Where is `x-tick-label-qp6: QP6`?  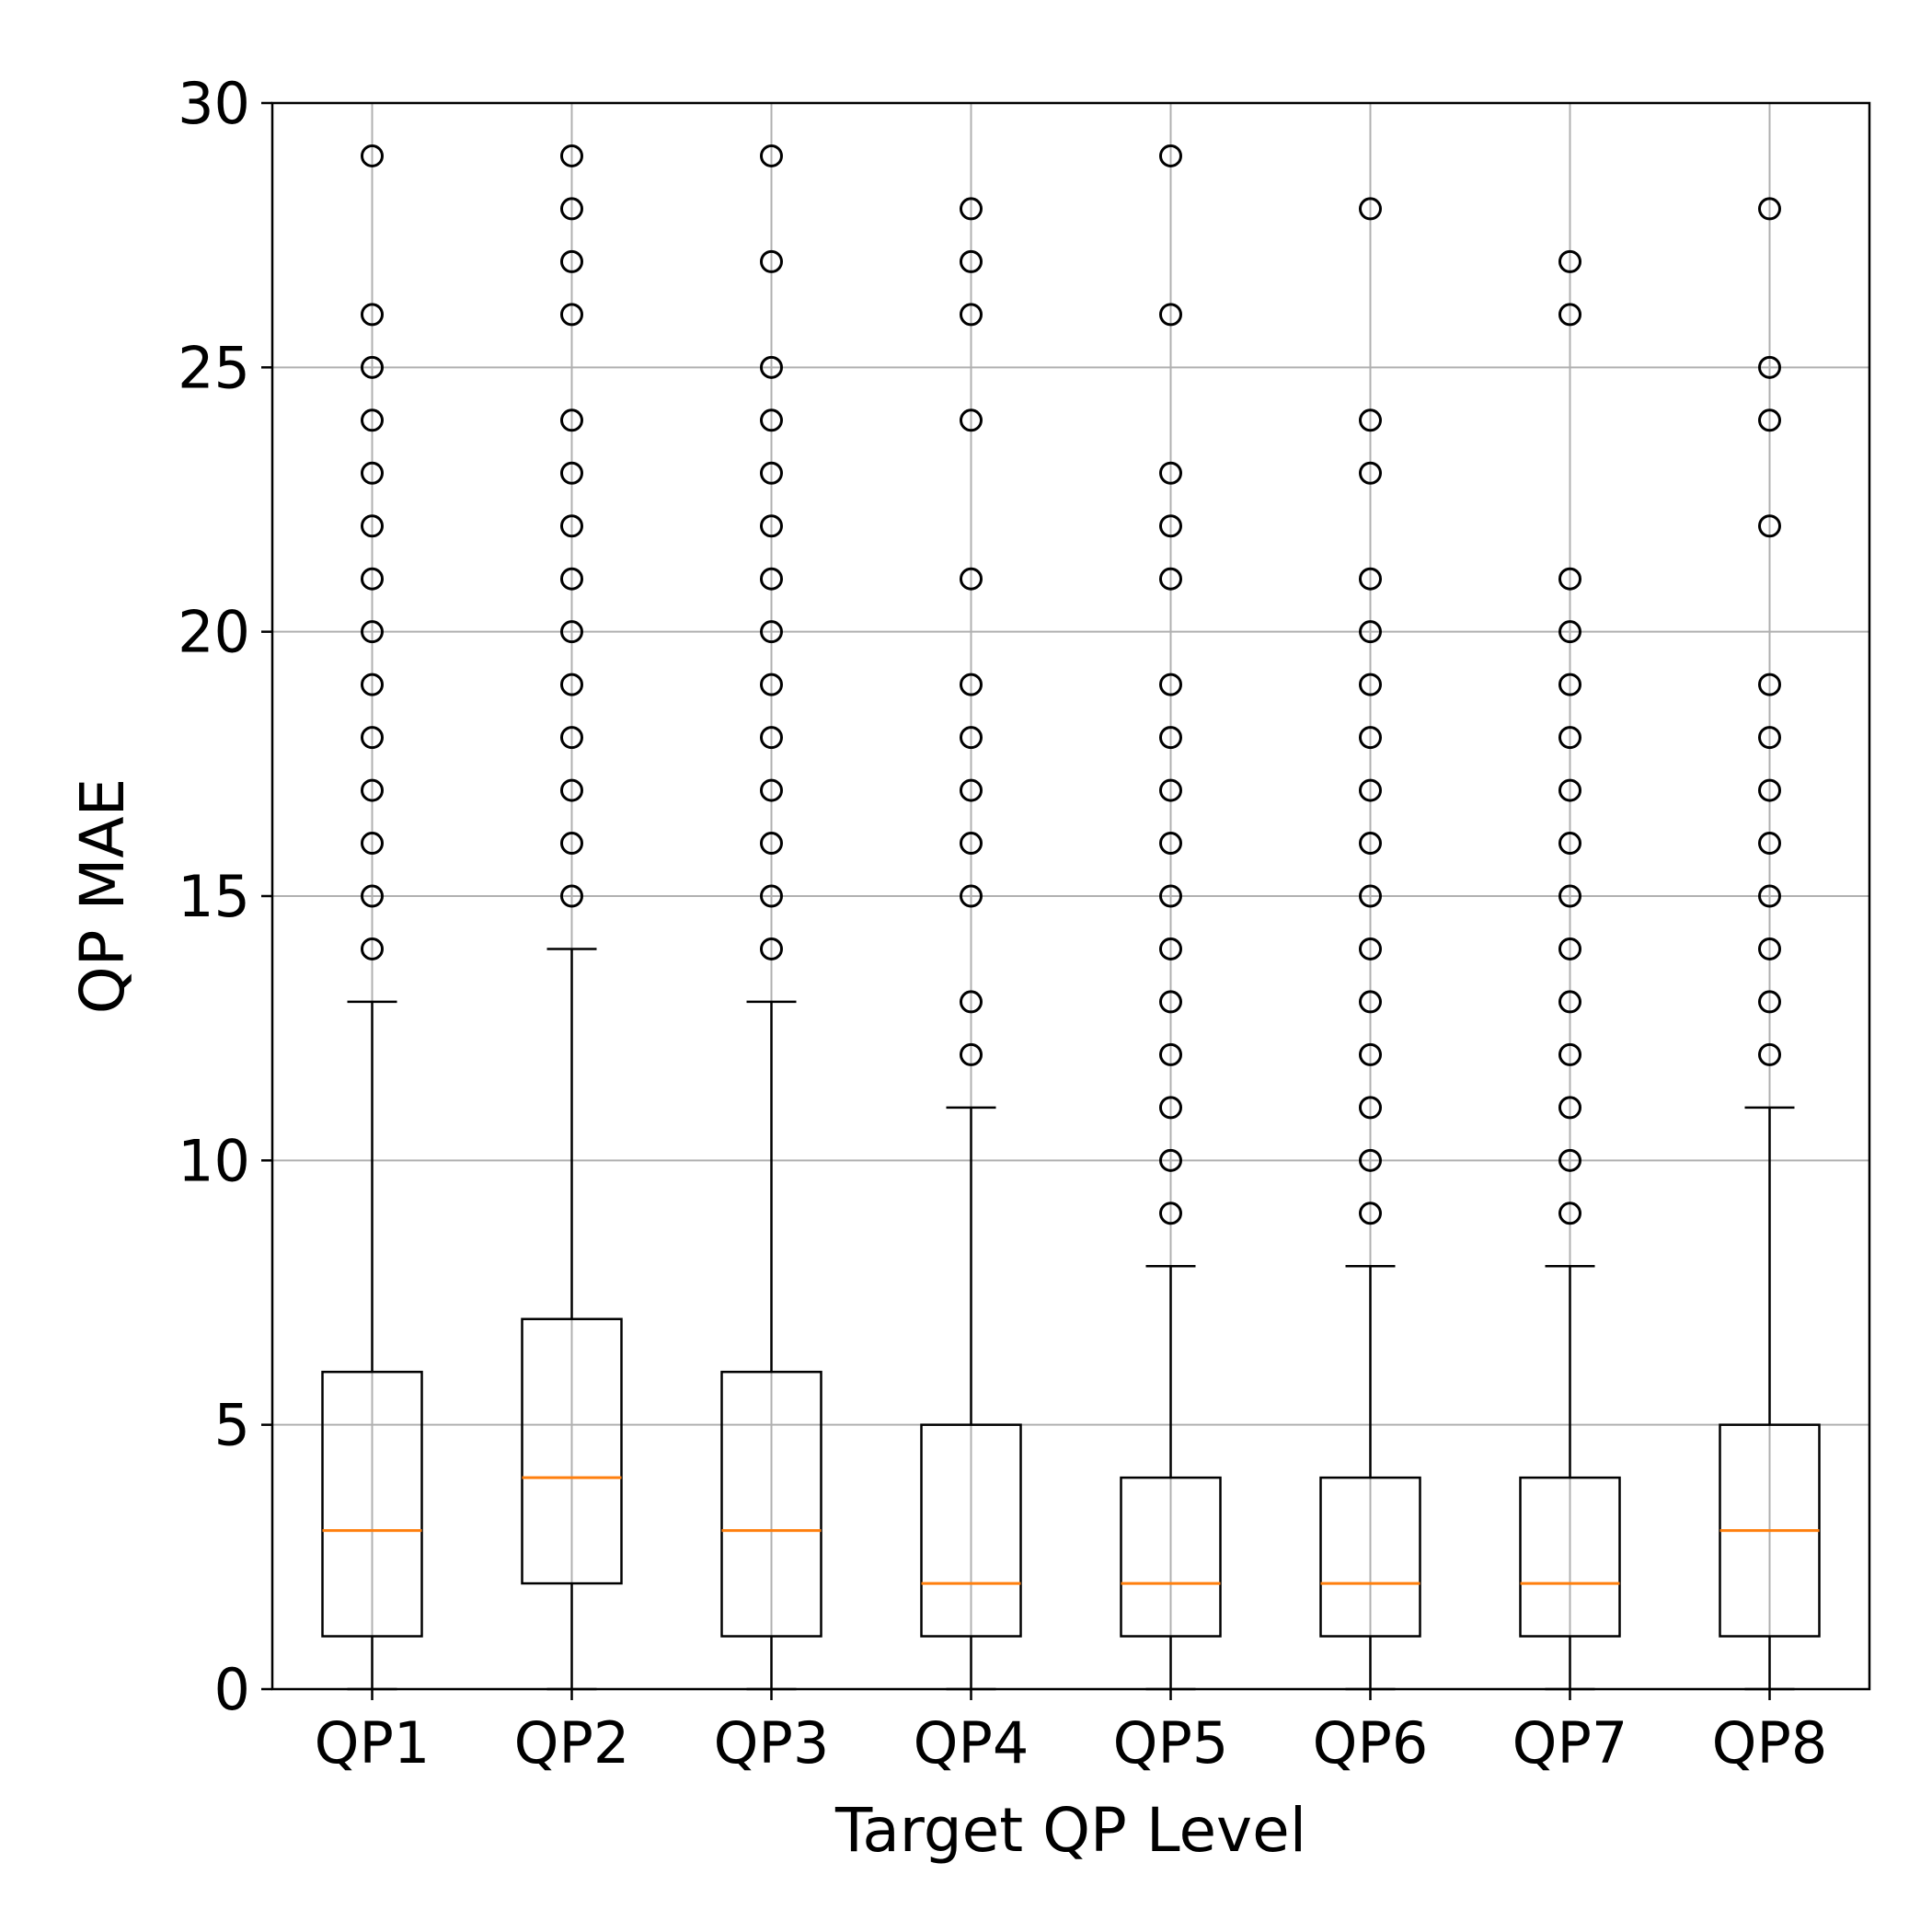
x-tick-label-qp6: QP6 is located at coordinates (1371, 1743).